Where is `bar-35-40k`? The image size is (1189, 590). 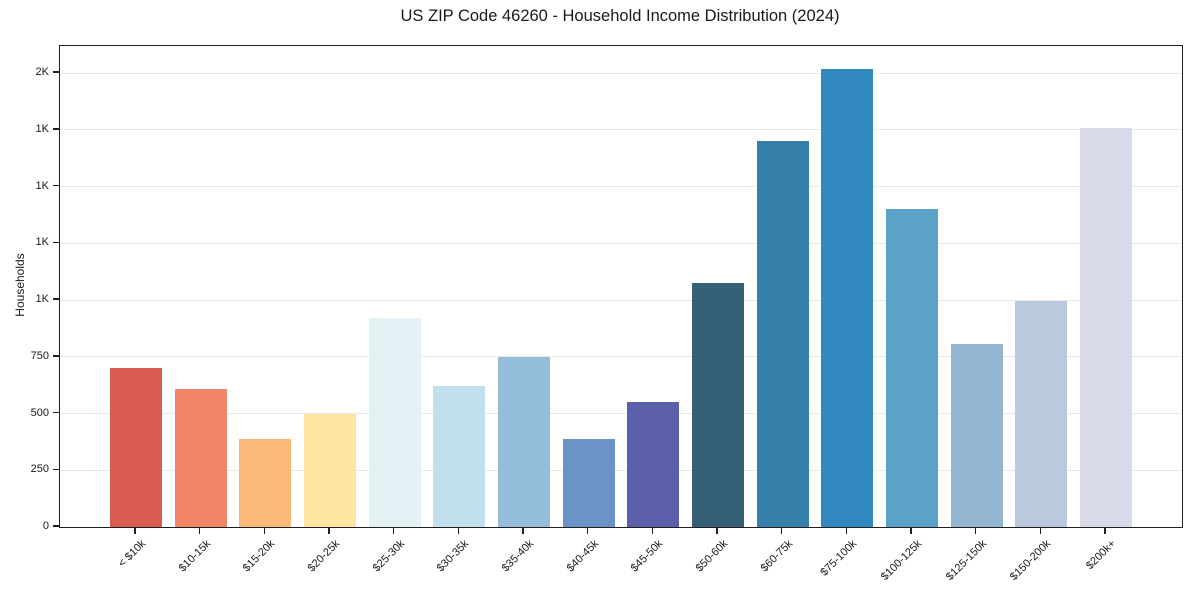 bar-35-40k is located at coordinates (524, 441).